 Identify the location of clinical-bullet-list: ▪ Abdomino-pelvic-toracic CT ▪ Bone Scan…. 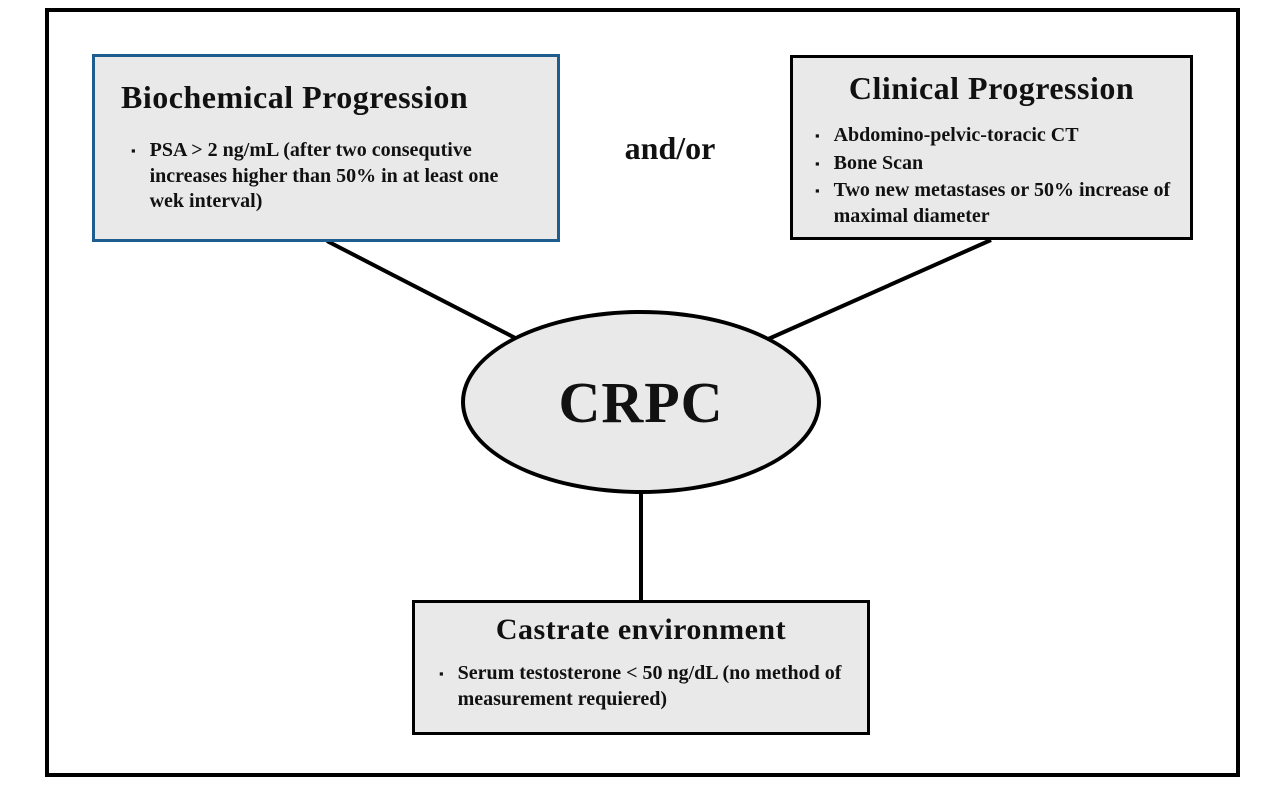
(989, 176).